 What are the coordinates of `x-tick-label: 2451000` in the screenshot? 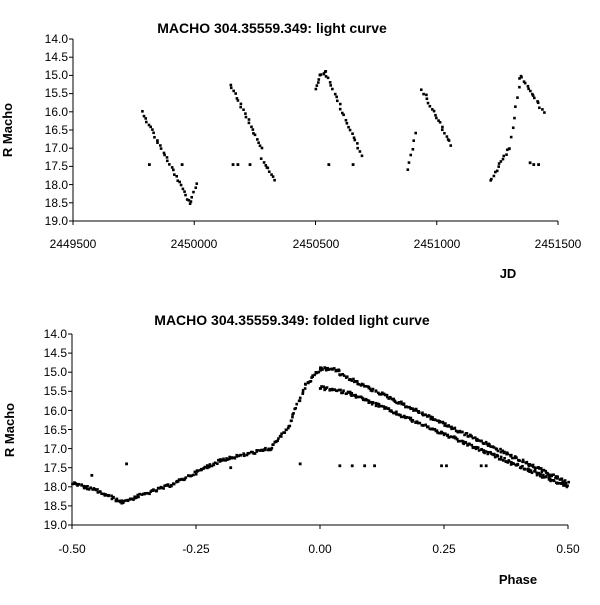 It's located at (437, 244).